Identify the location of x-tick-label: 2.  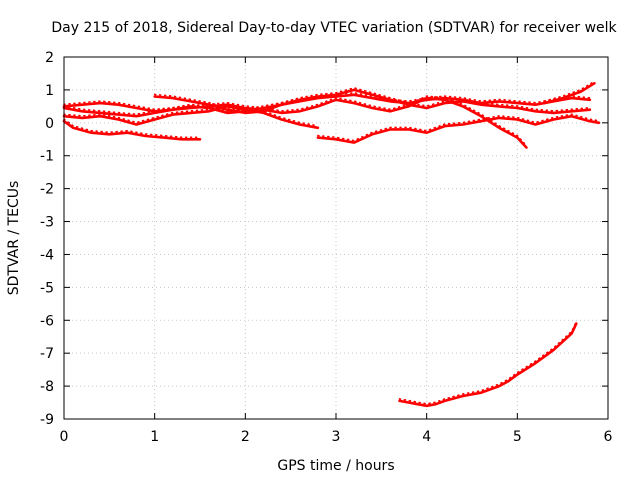
(245, 437).